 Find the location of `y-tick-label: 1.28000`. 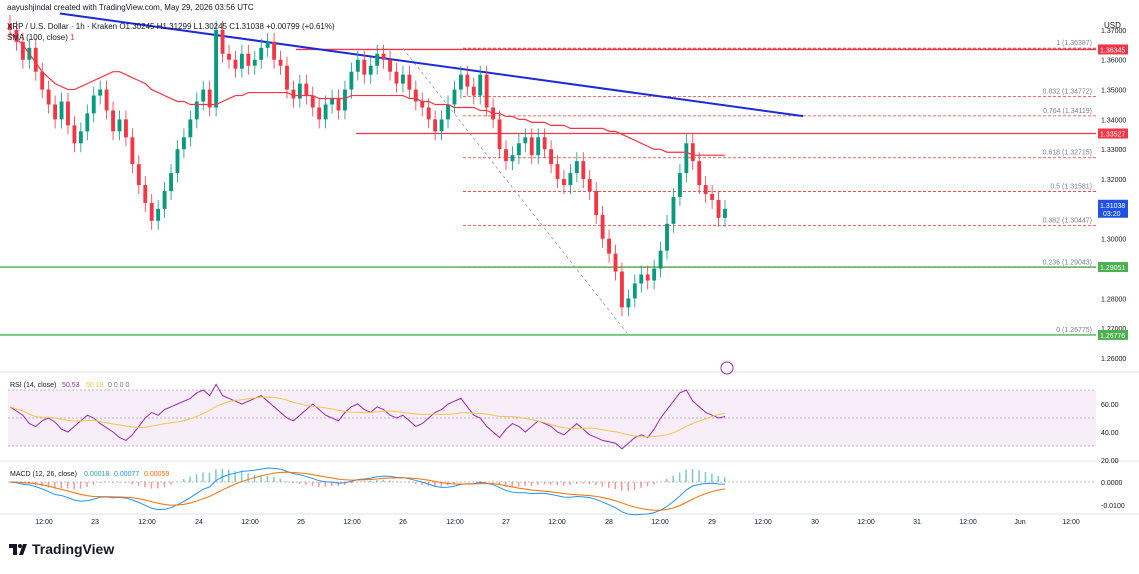

y-tick-label: 1.28000 is located at coordinates (1113, 299).